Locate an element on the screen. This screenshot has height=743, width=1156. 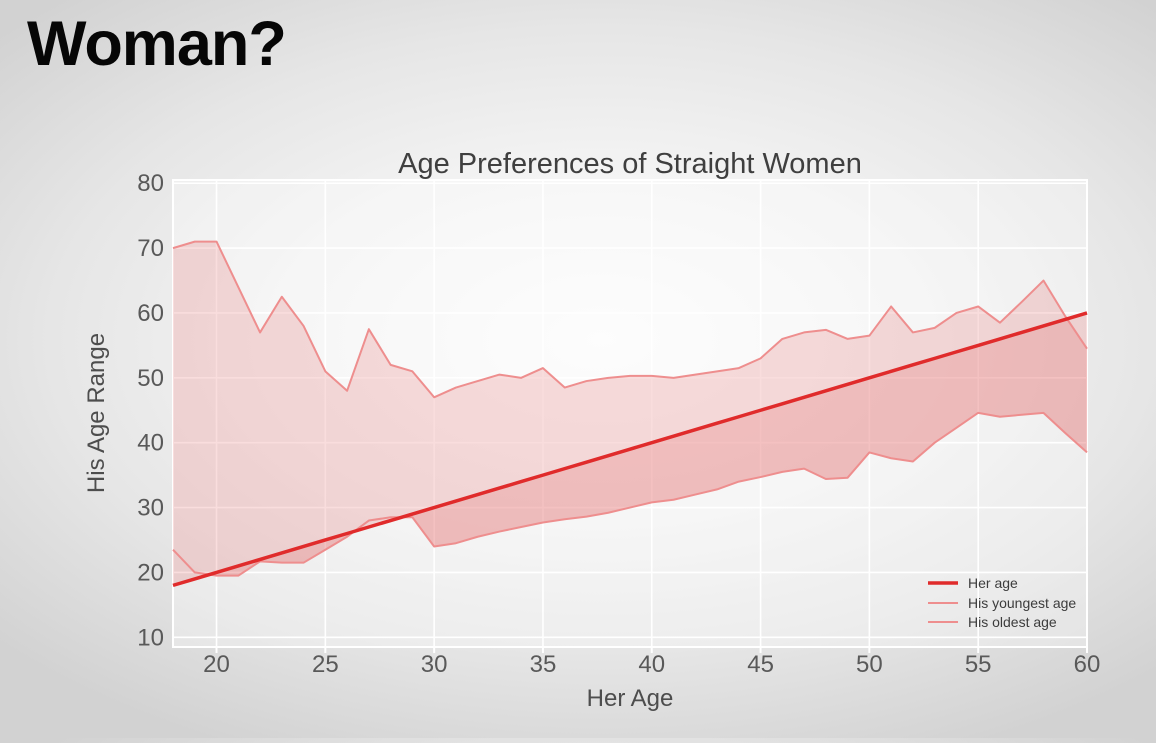
x-tick-label: 40 is located at coordinates (651, 664).